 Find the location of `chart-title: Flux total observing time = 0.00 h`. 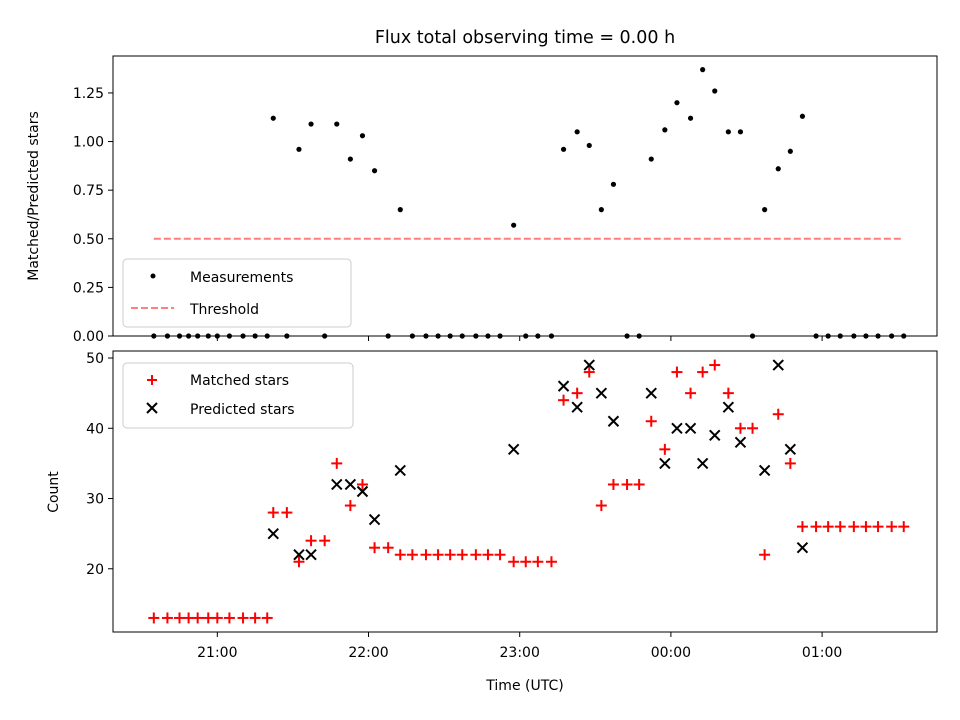

chart-title: Flux total observing time = 0.00 h is located at coordinates (525, 38).